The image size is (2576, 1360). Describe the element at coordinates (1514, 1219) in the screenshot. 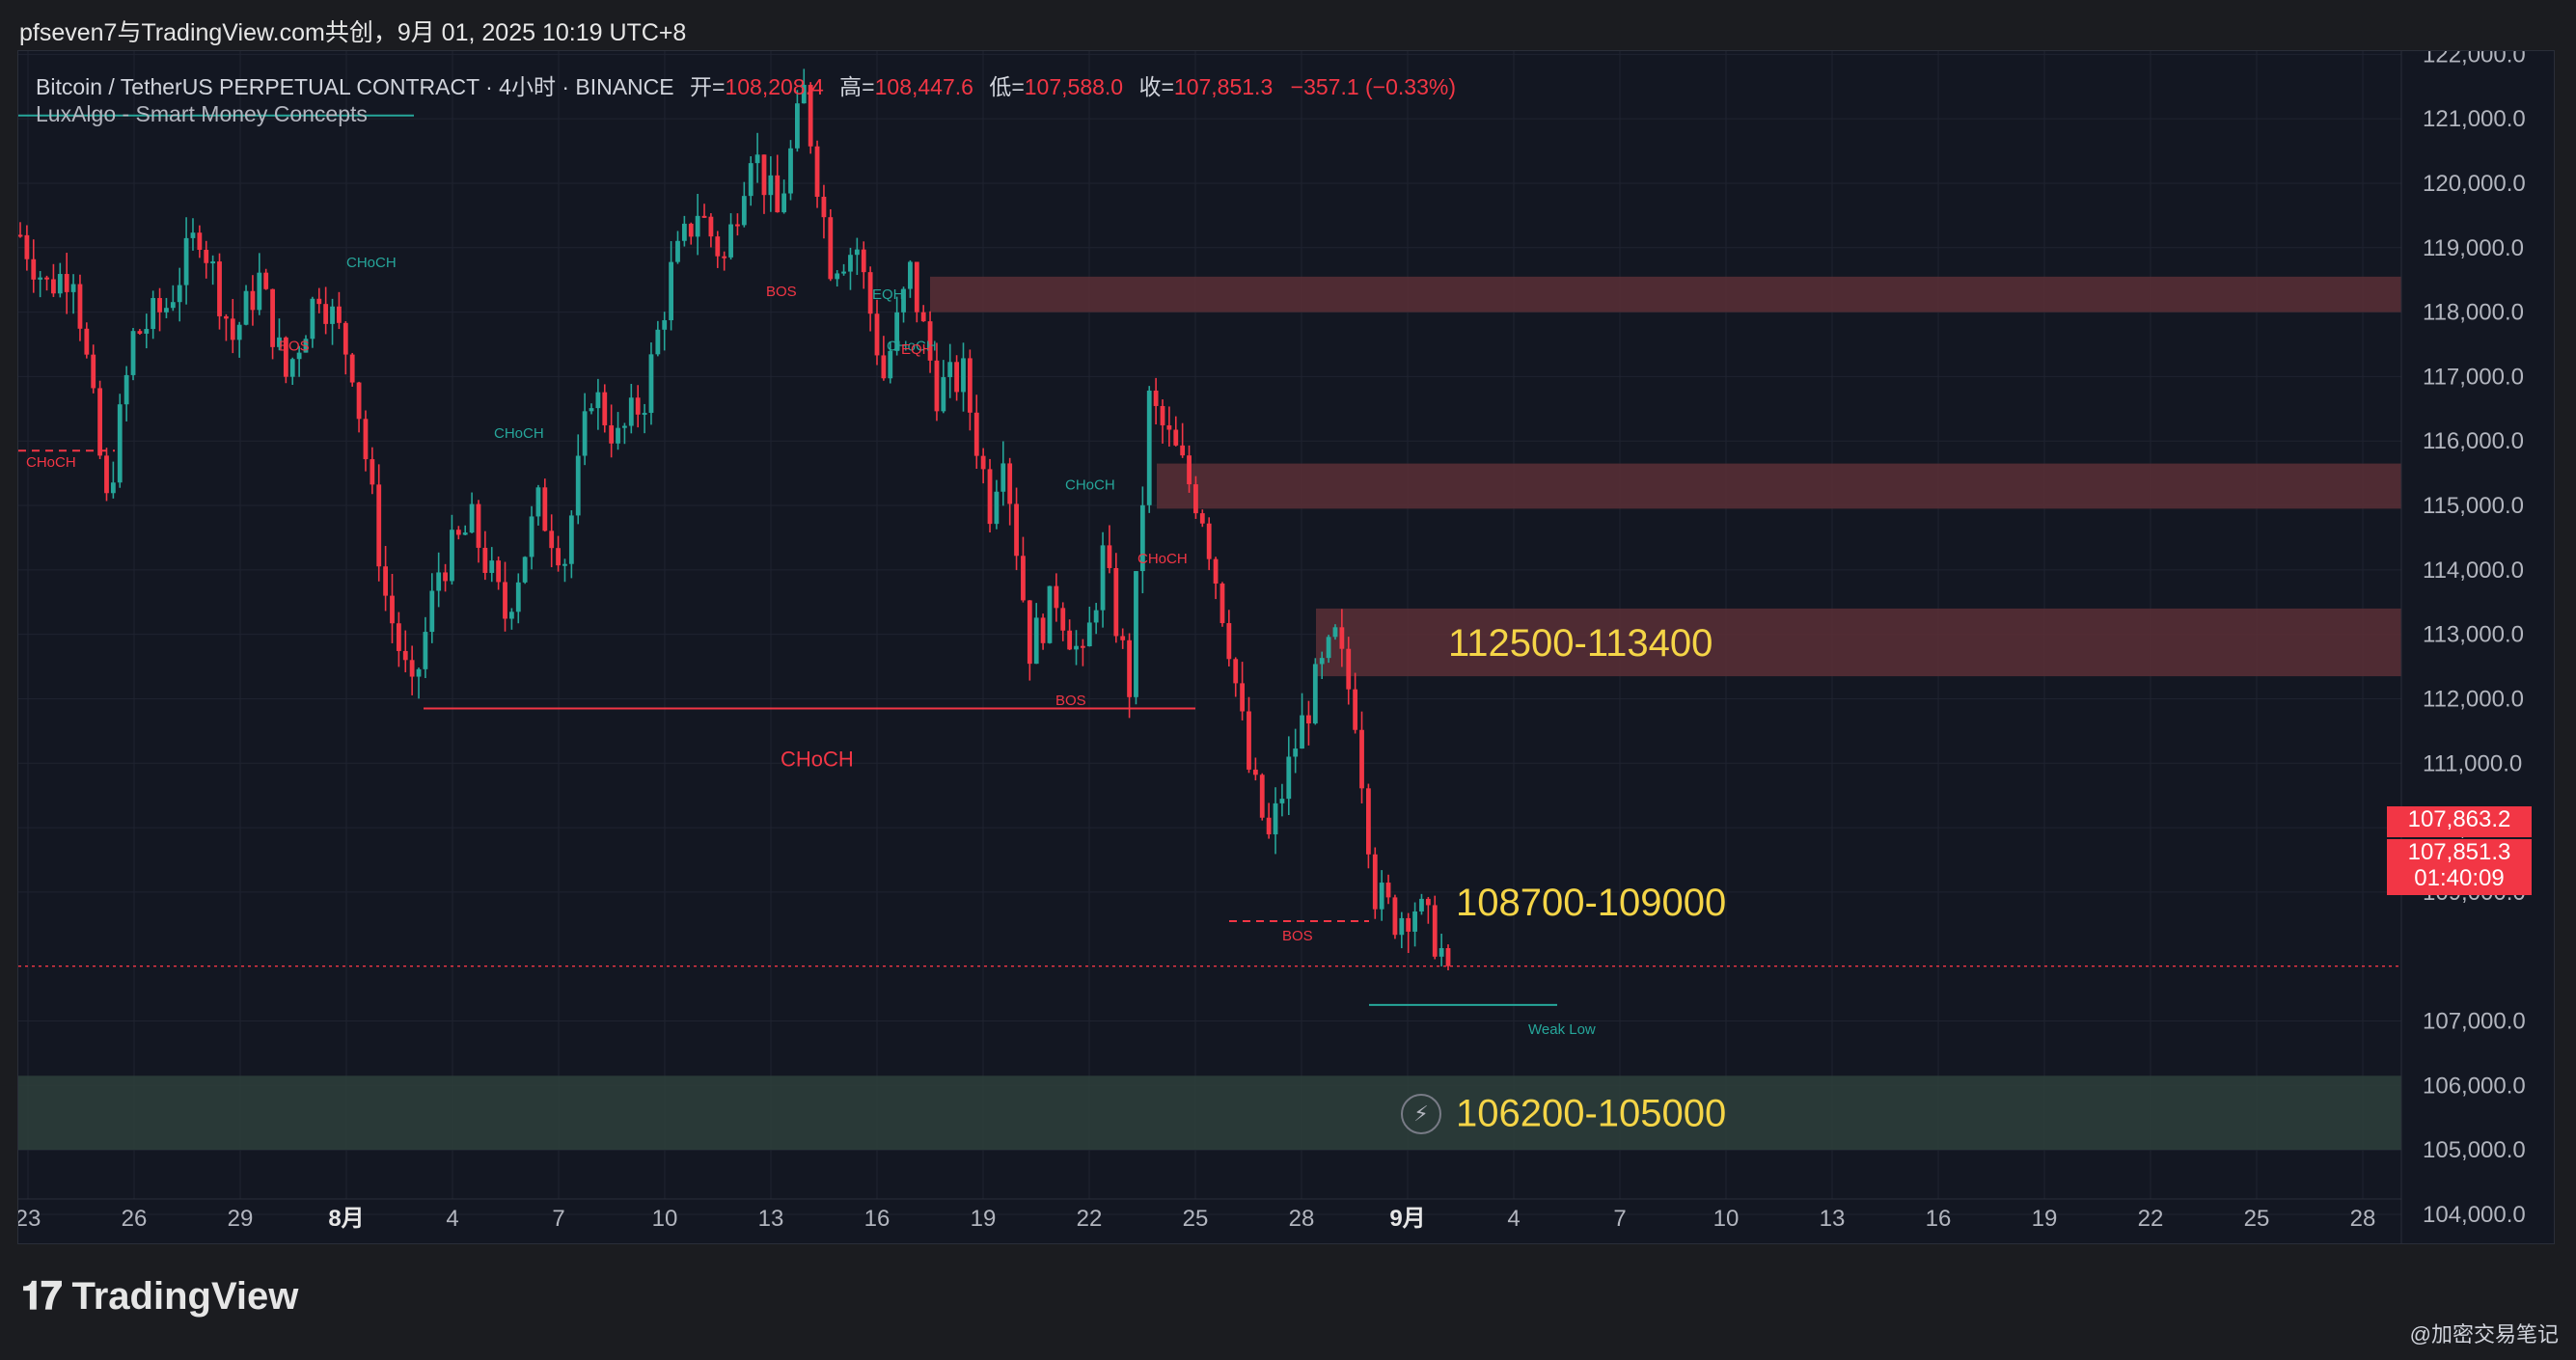

I see `time-axis-label: 4` at that location.